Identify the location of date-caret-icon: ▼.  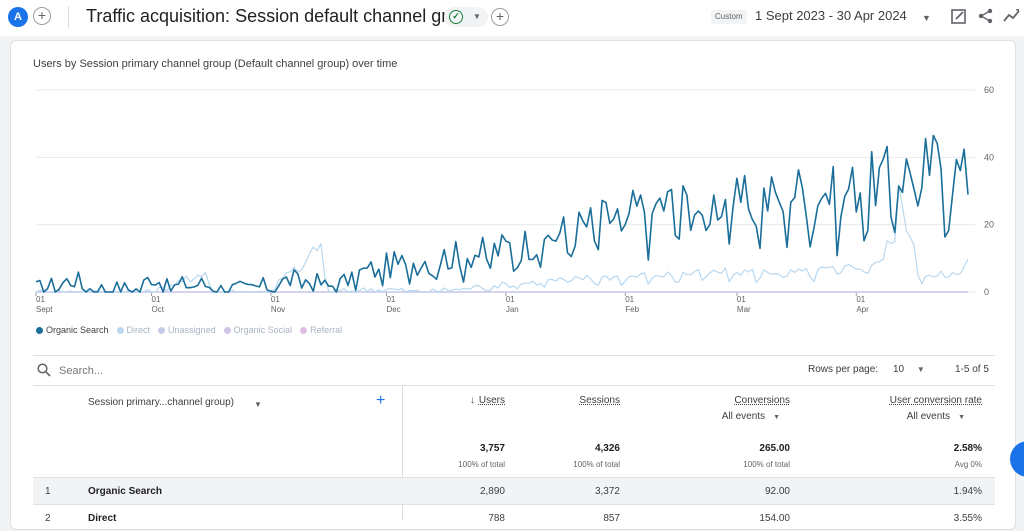
(926, 18).